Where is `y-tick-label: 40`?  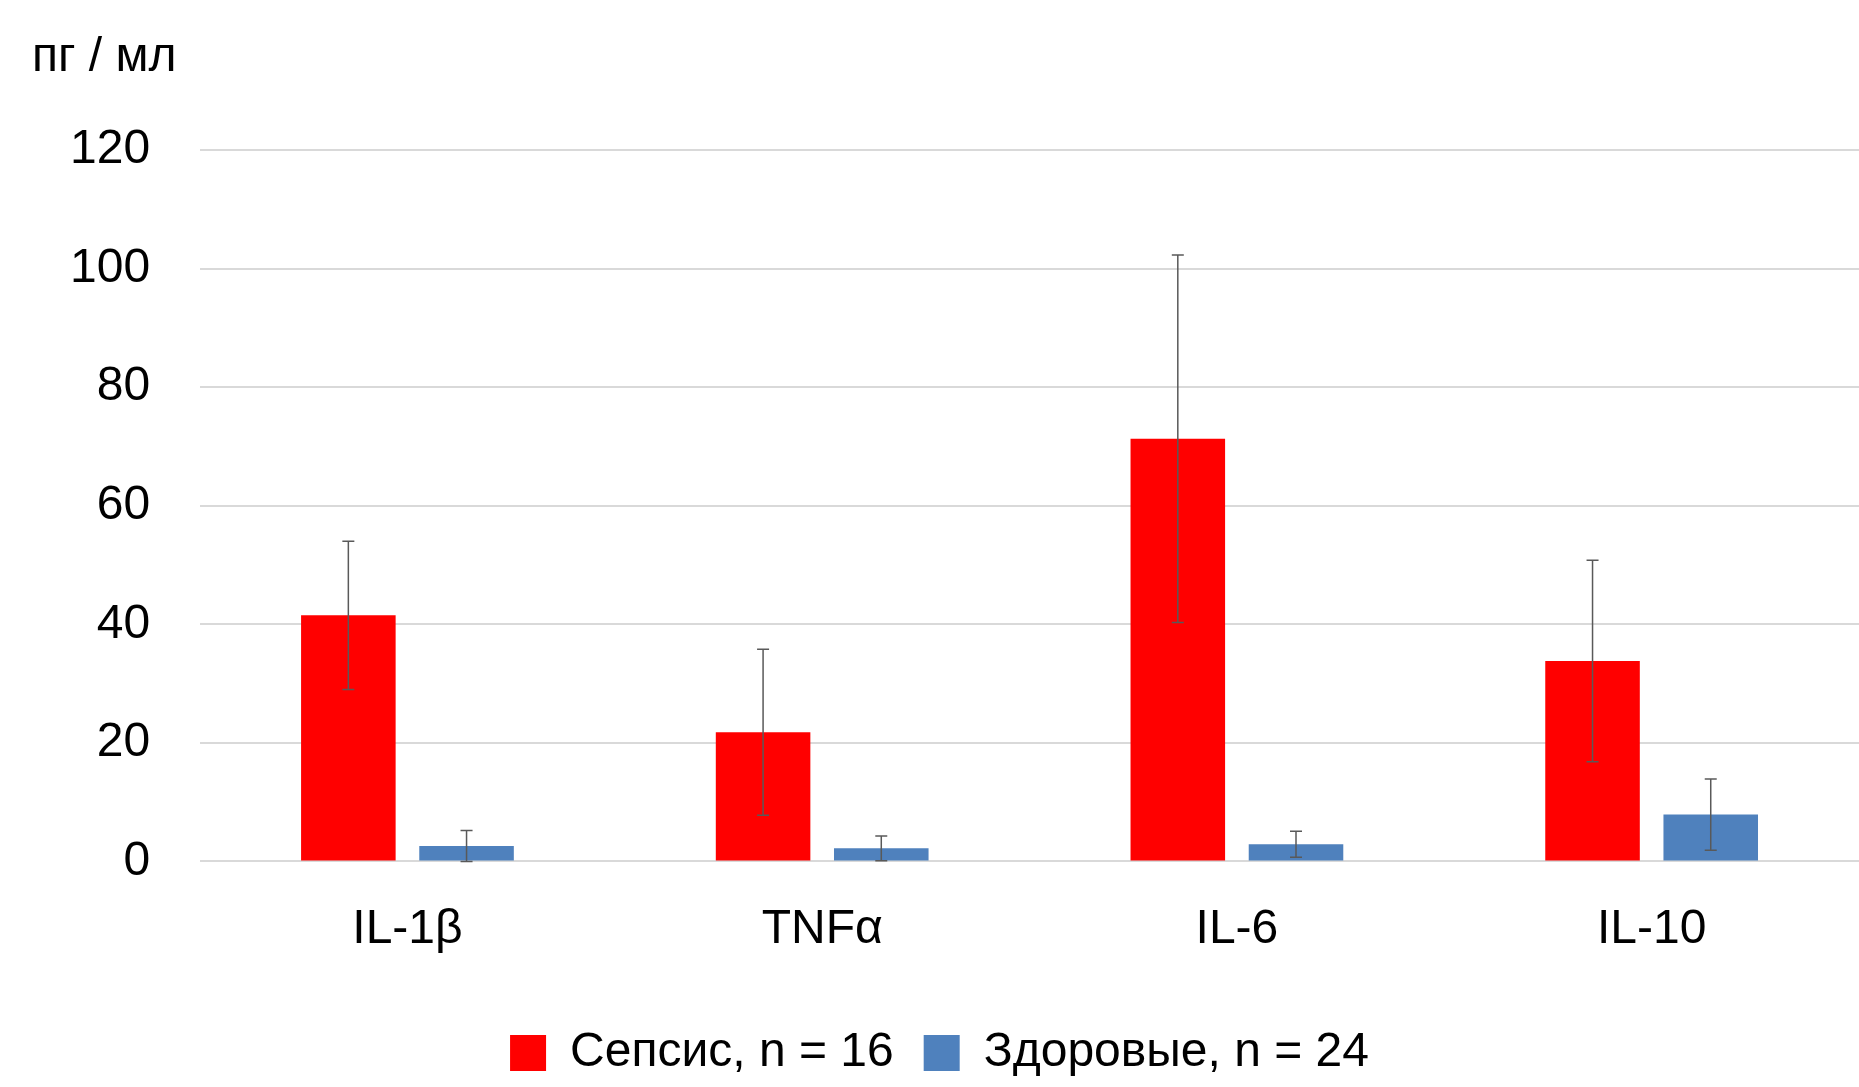
y-tick-label: 40 is located at coordinates (123, 621).